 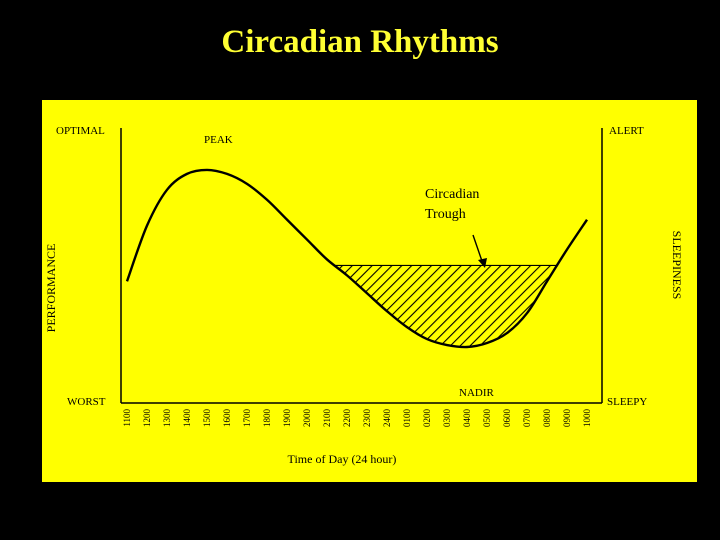 I want to click on trough-arrowhead, so click(x=482, y=263).